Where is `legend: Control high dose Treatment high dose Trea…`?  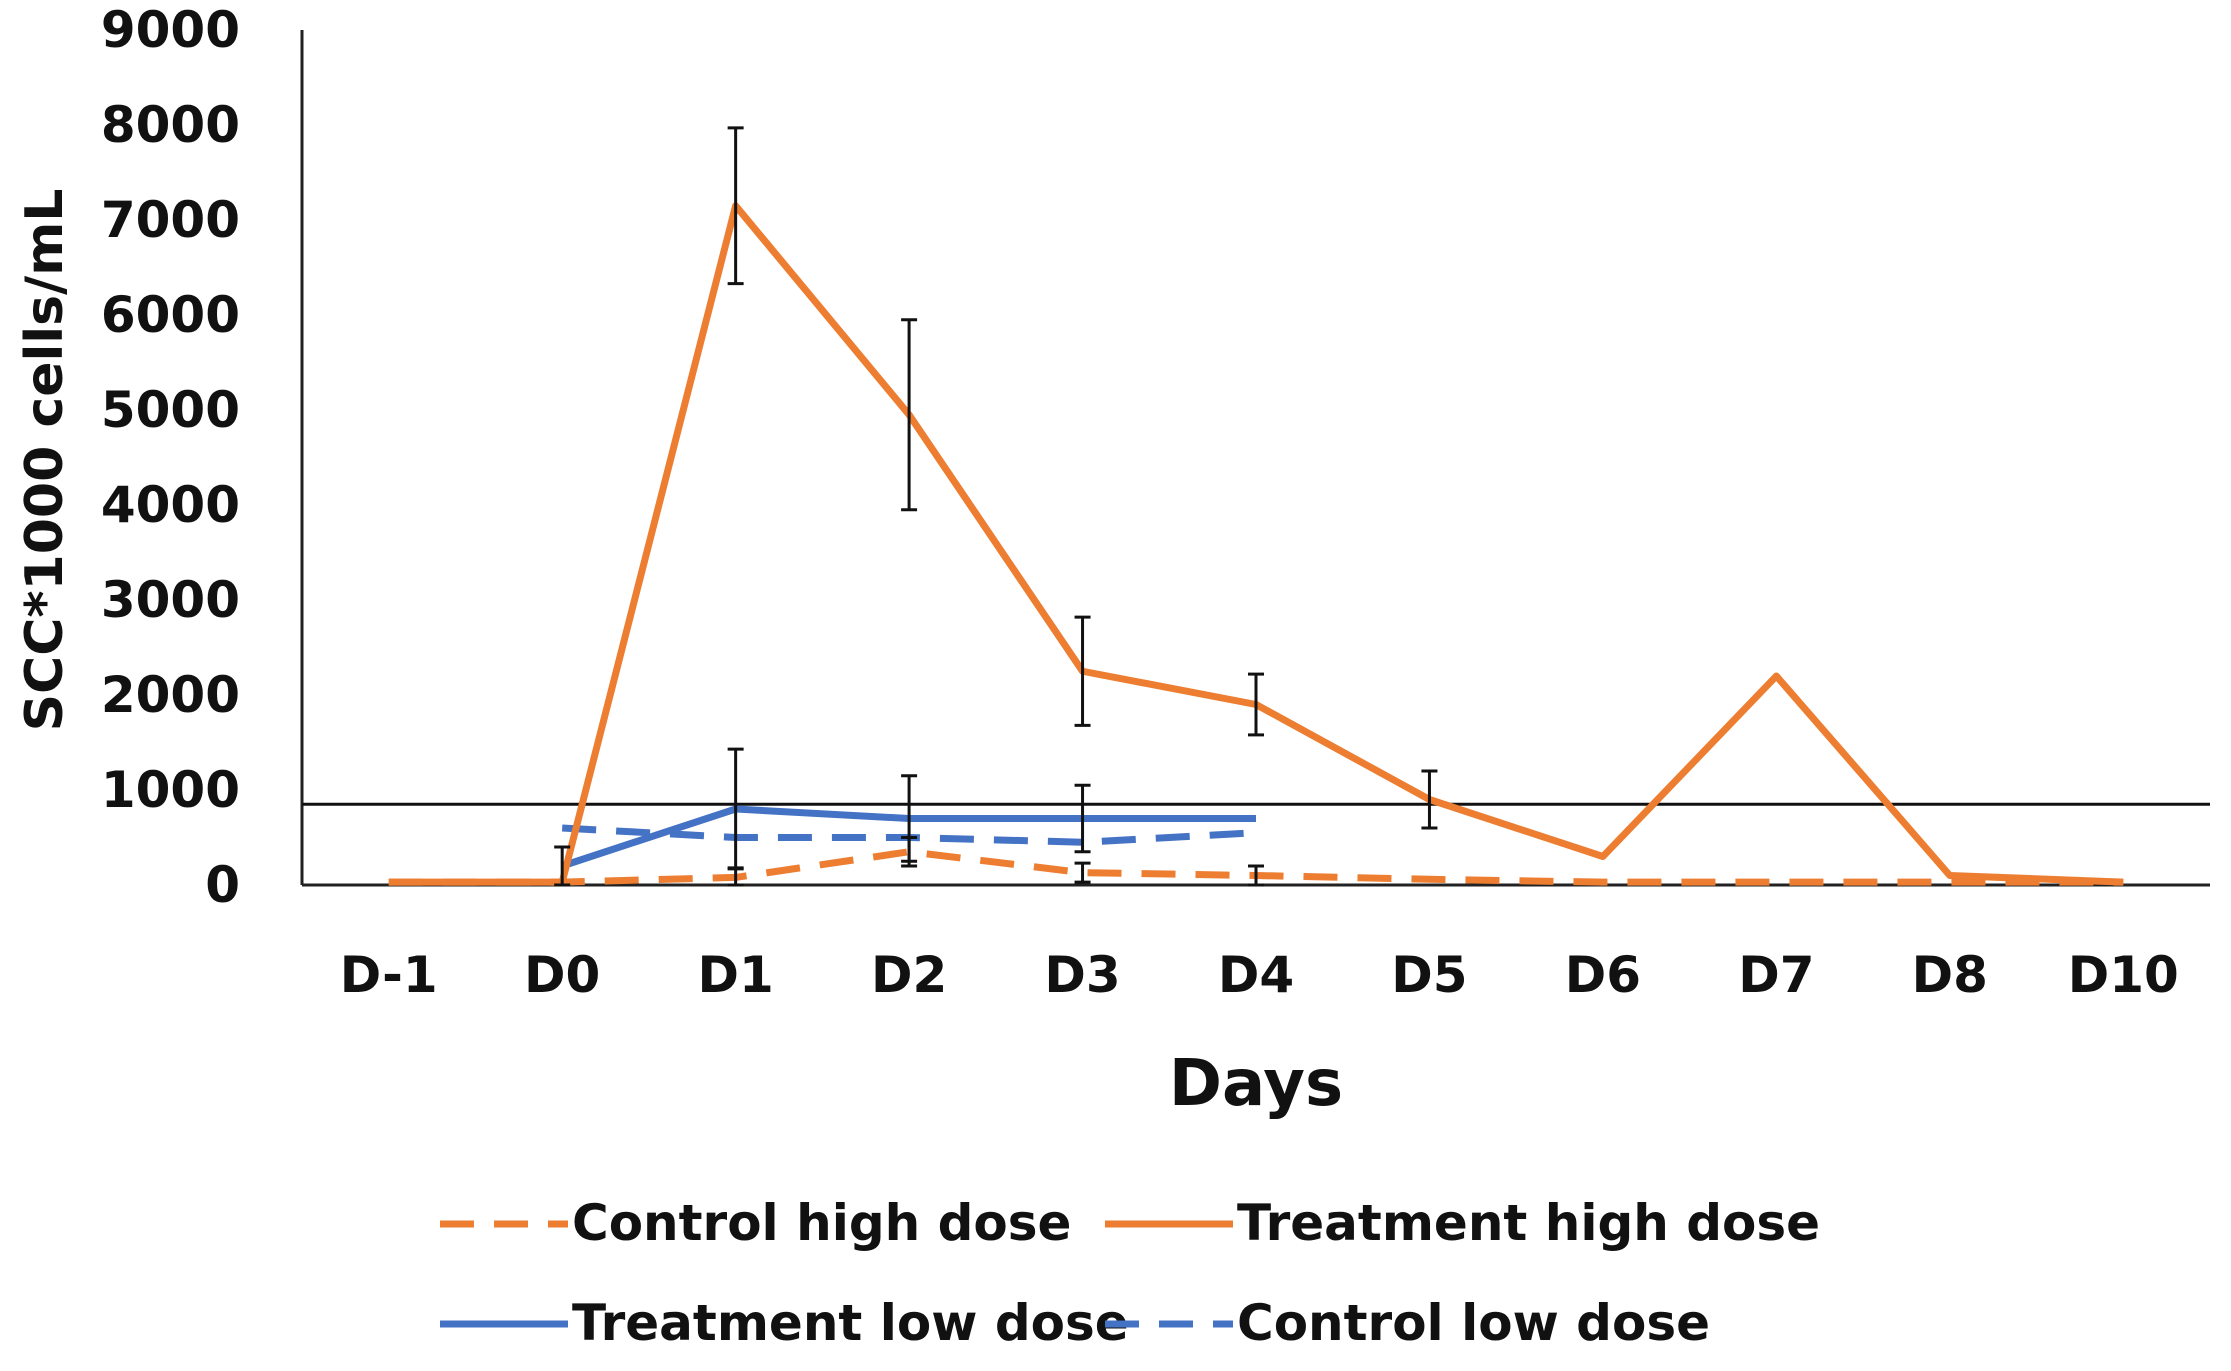 legend: Control high dose Treatment high dose Trea… is located at coordinates (1130, 1273).